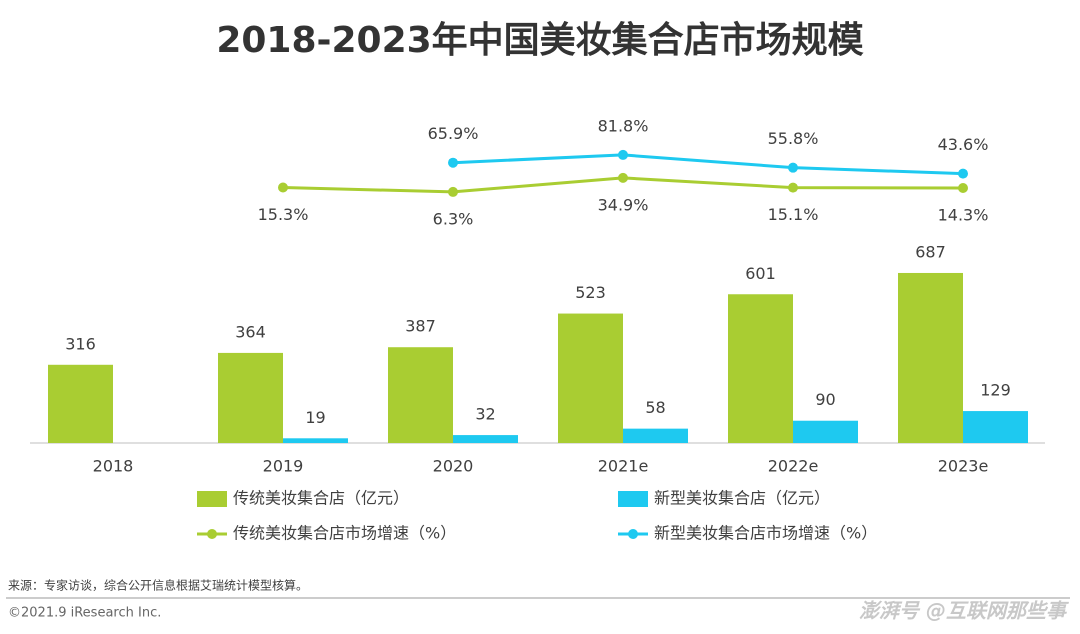 The width and height of the screenshot is (1080, 634). What do you see at coordinates (963, 466) in the screenshot?
I see `x-tick-label: 2023e` at bounding box center [963, 466].